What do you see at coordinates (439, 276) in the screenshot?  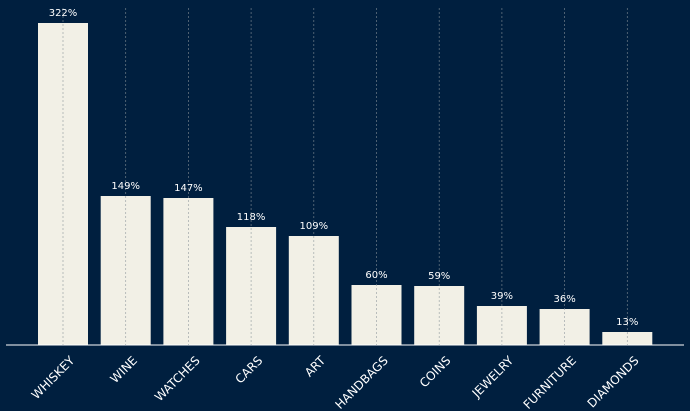 I see `value-label-coins: 59%` at bounding box center [439, 276].